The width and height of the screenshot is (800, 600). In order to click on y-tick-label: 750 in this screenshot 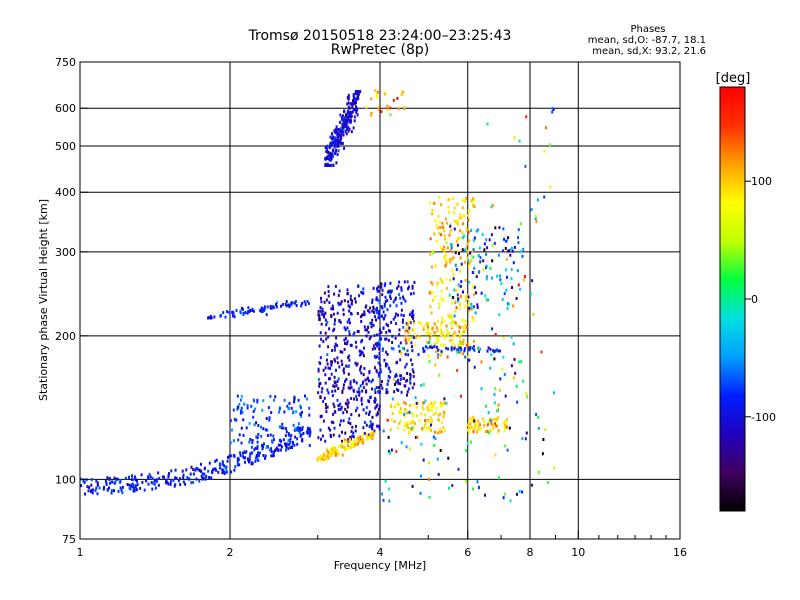, I will do `click(65, 62)`.